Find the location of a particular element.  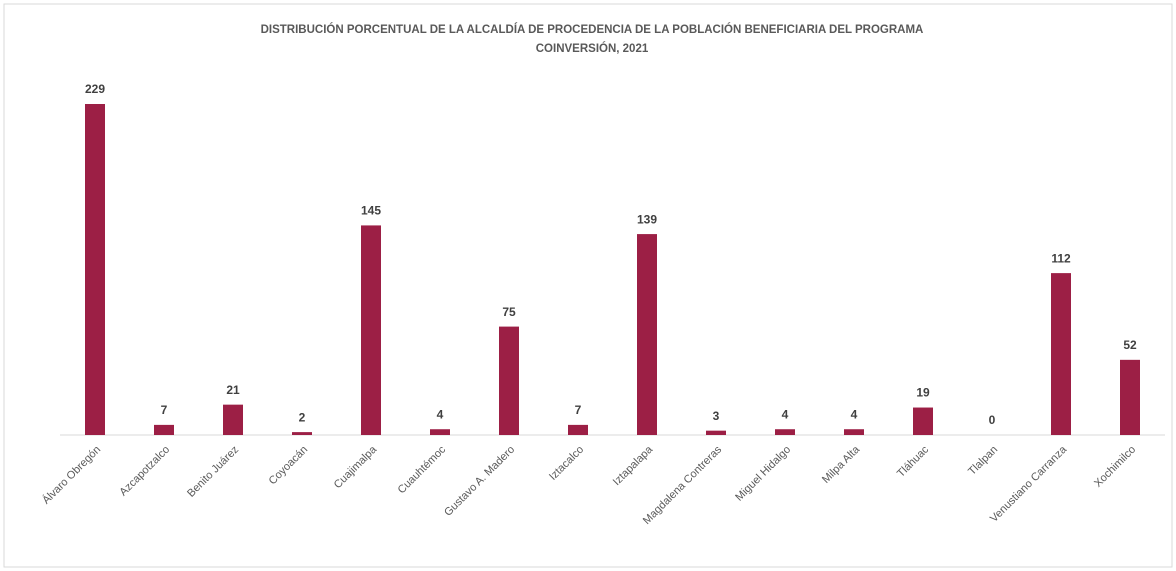

data-label: 75 is located at coordinates (509, 312).